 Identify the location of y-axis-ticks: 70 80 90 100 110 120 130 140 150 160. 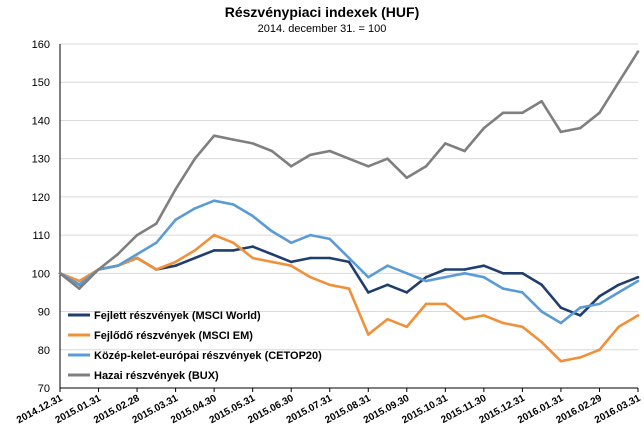
(41, 217).